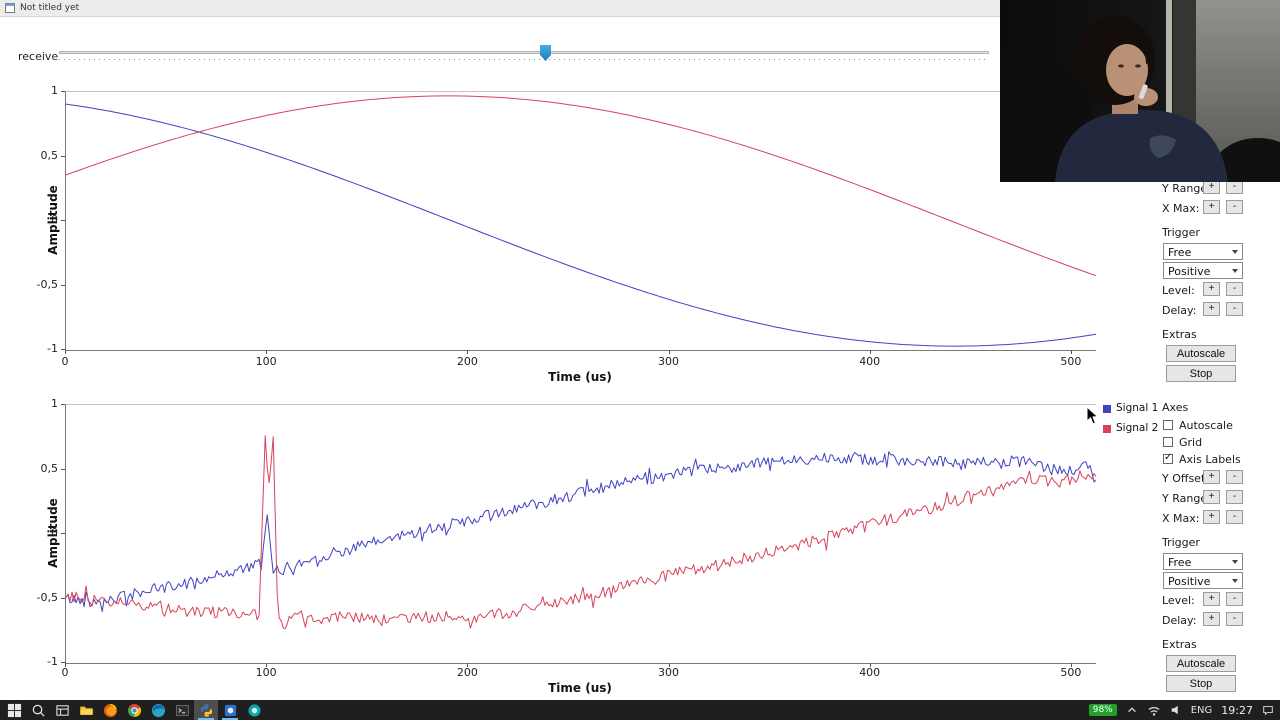 This screenshot has height=720, width=1280. Describe the element at coordinates (1168, 425) in the screenshot. I see `checkbox-autoscale` at that location.